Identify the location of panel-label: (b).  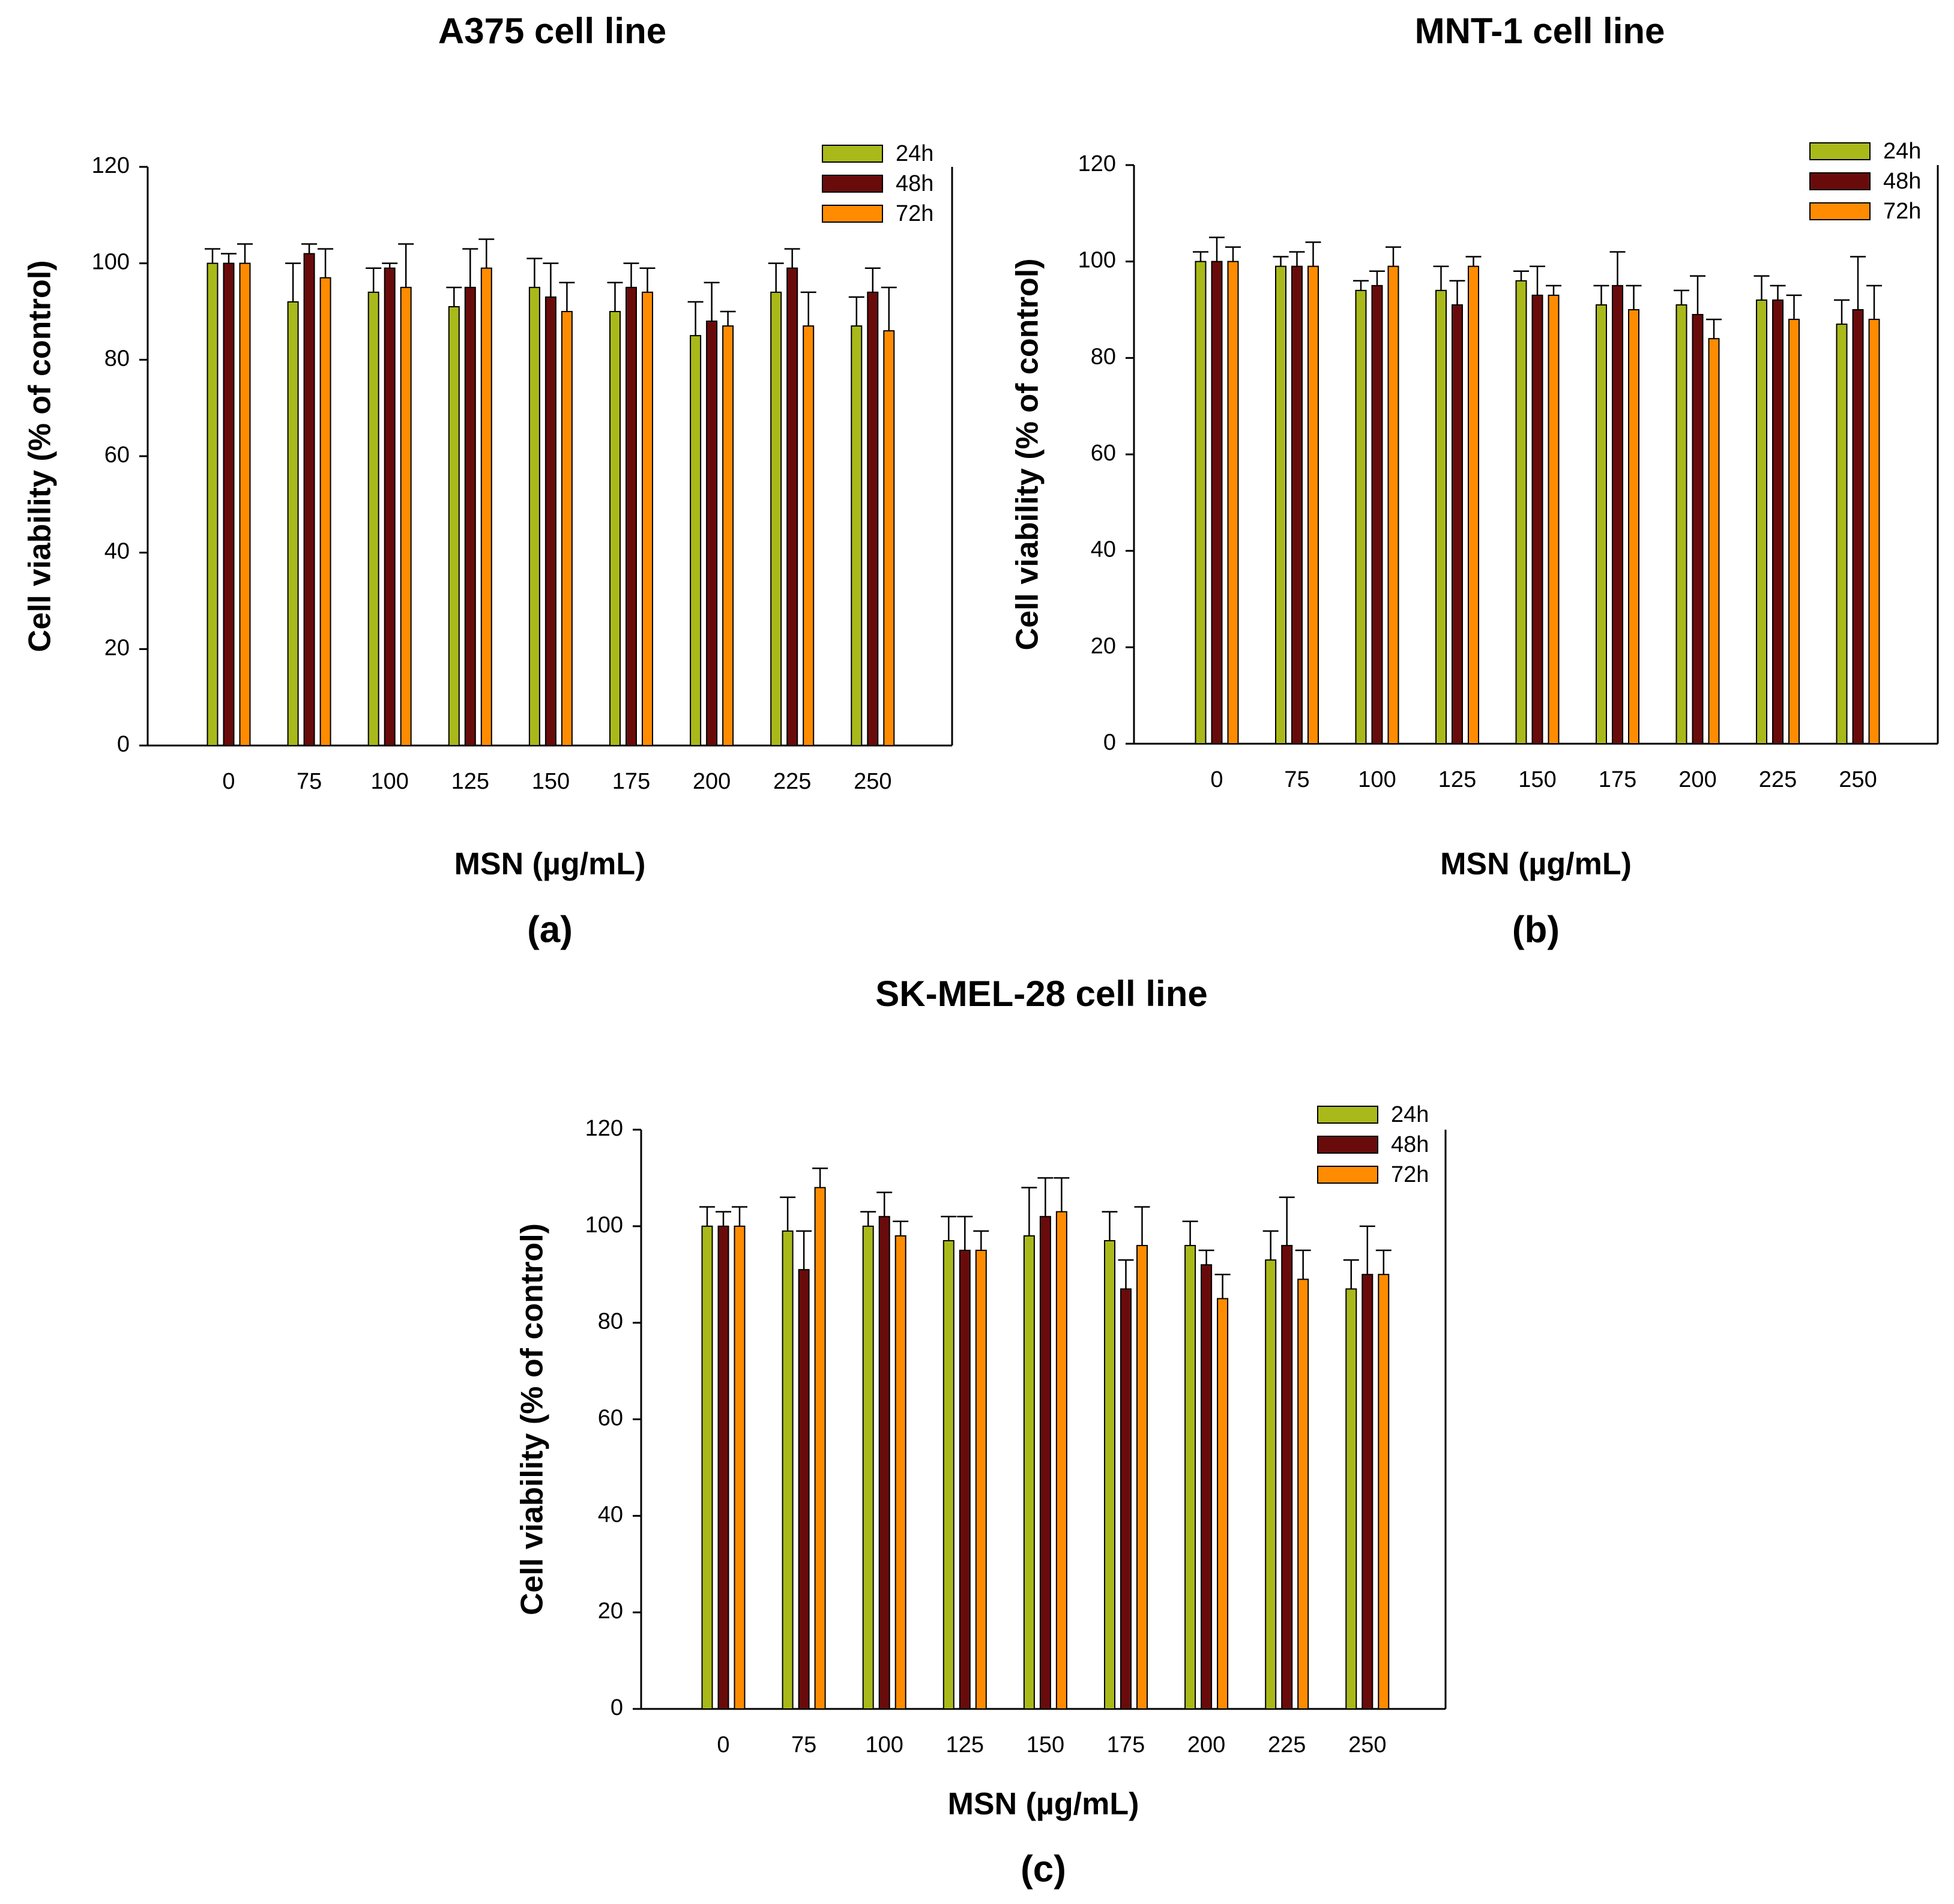
(1536, 930).